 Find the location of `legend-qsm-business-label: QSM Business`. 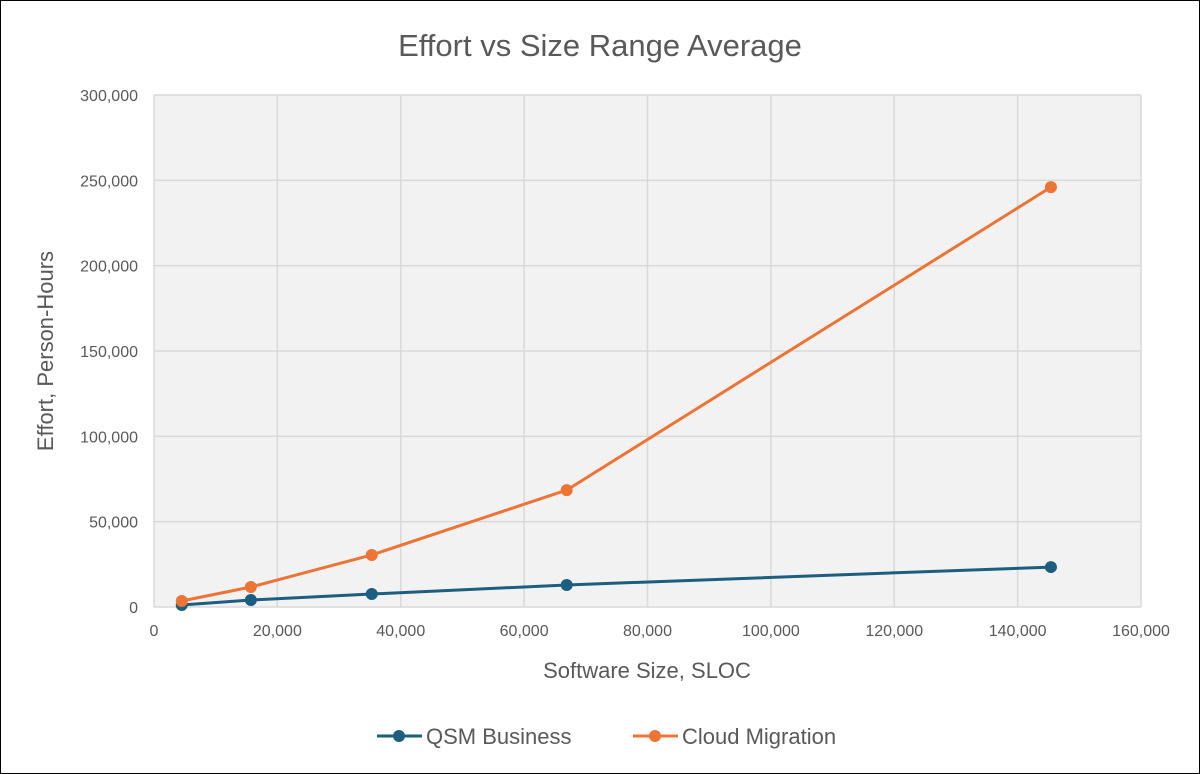

legend-qsm-business-label: QSM Business is located at coordinates (499, 736).